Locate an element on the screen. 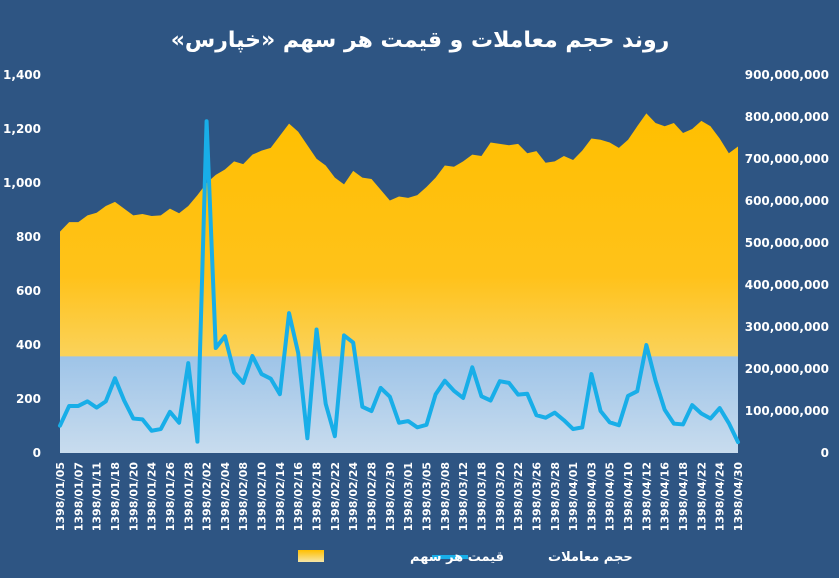 The image size is (839, 578). x-tick-label: 1398/03/20 is located at coordinates (500, 497).